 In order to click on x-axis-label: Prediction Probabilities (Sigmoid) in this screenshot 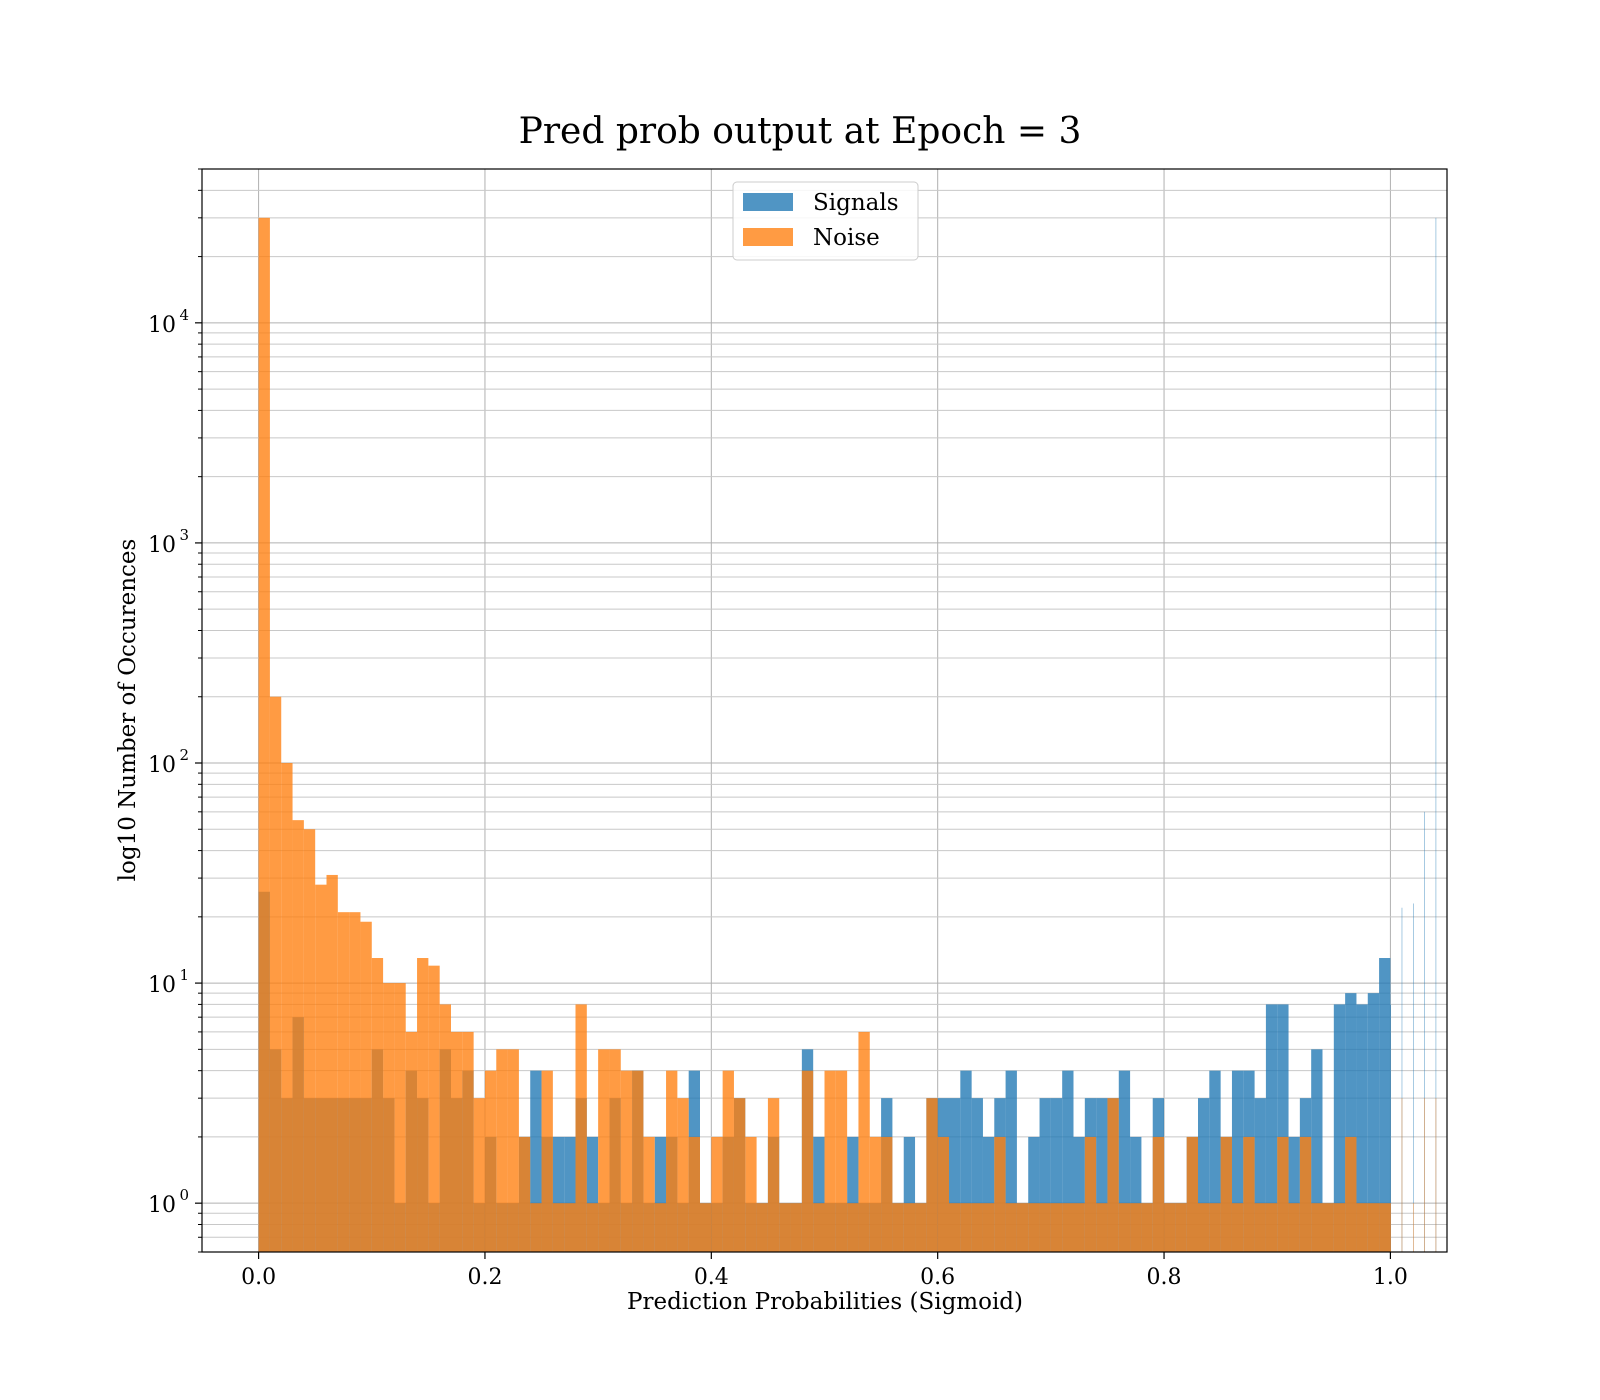, I will do `click(825, 1302)`.